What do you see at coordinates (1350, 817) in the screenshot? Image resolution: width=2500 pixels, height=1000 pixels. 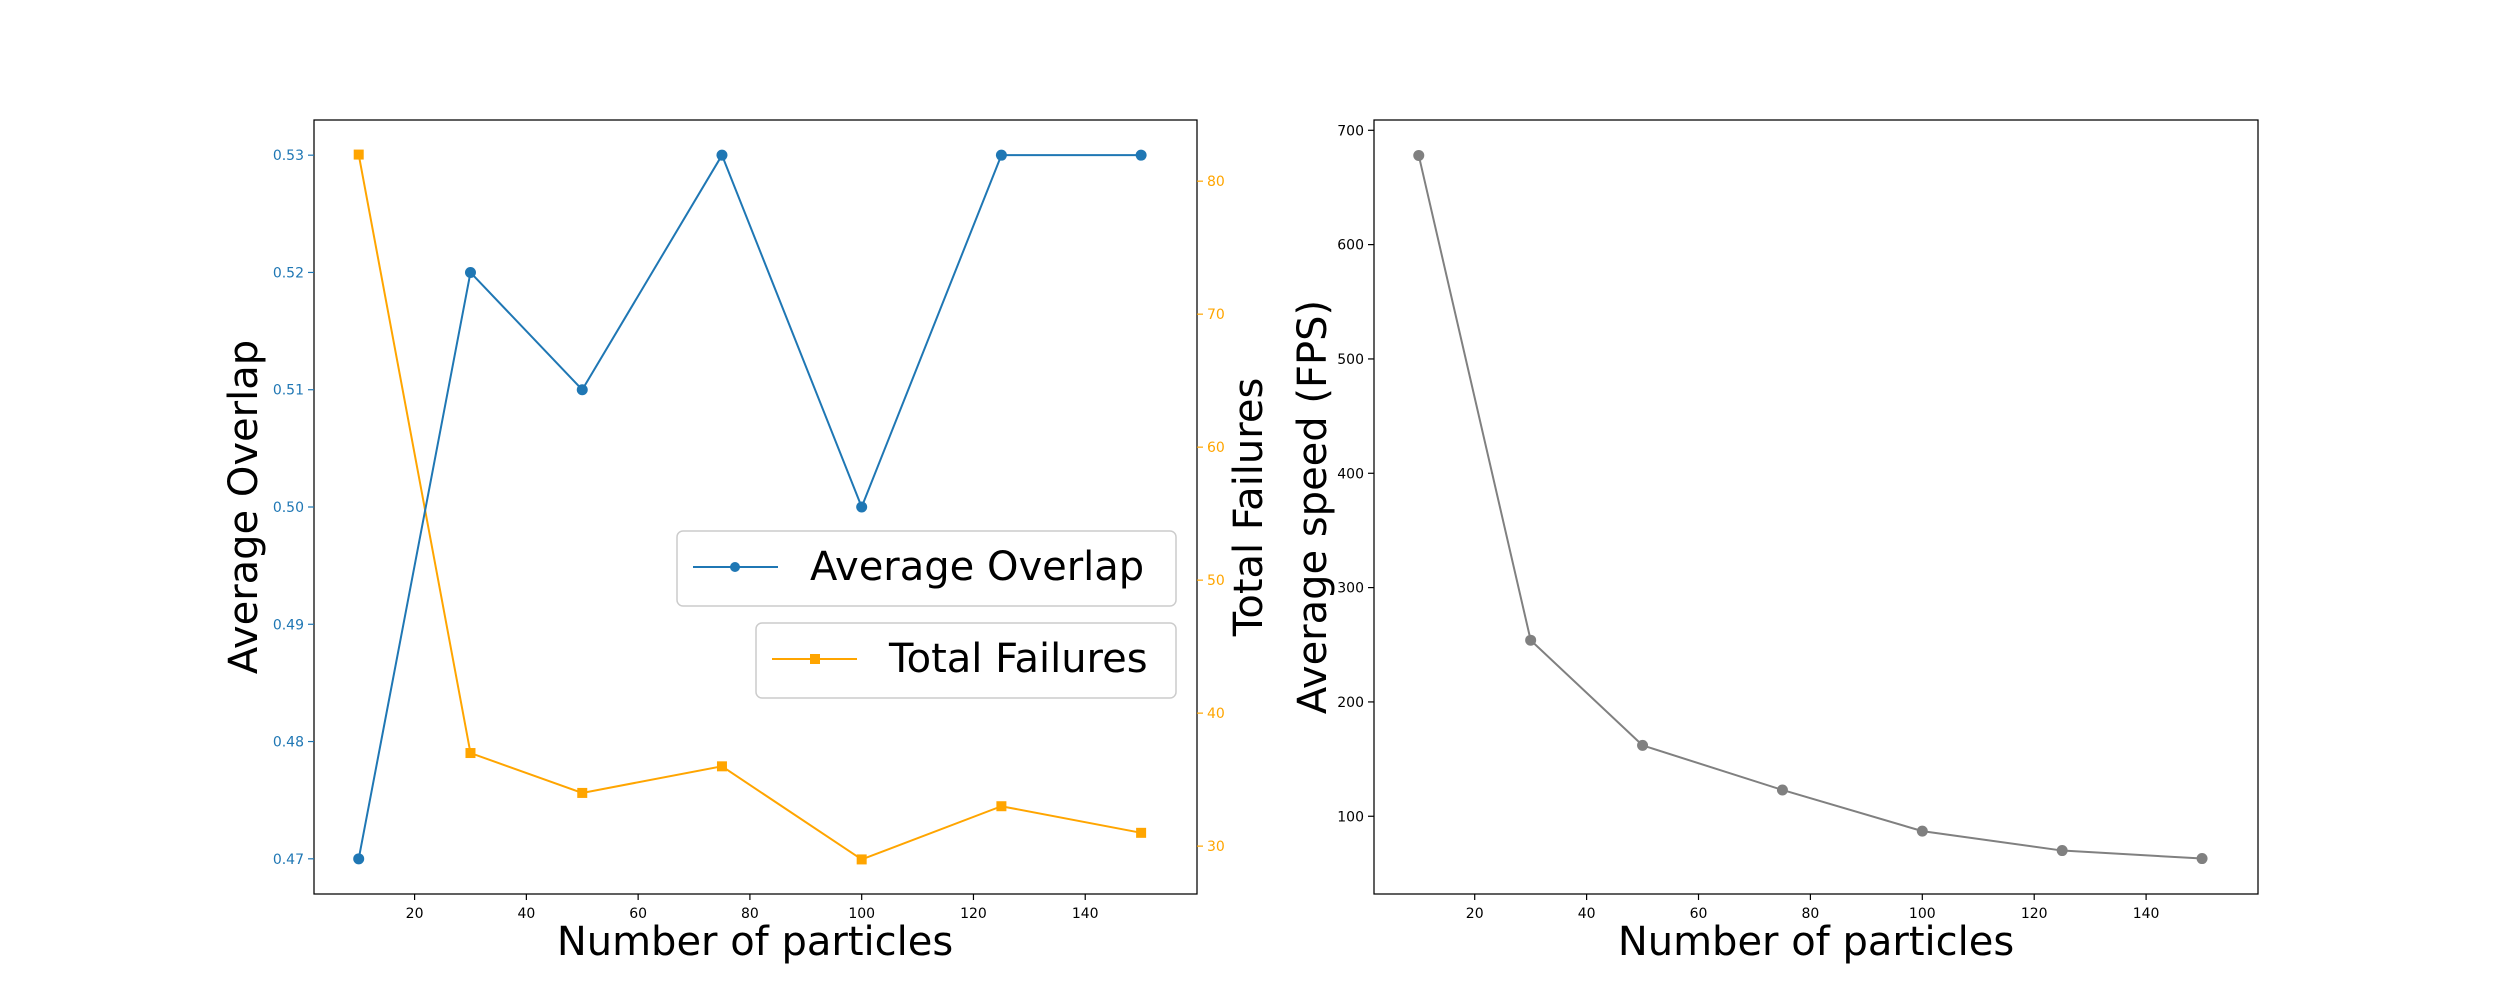 I see `y-tick-label: 100` at bounding box center [1350, 817].